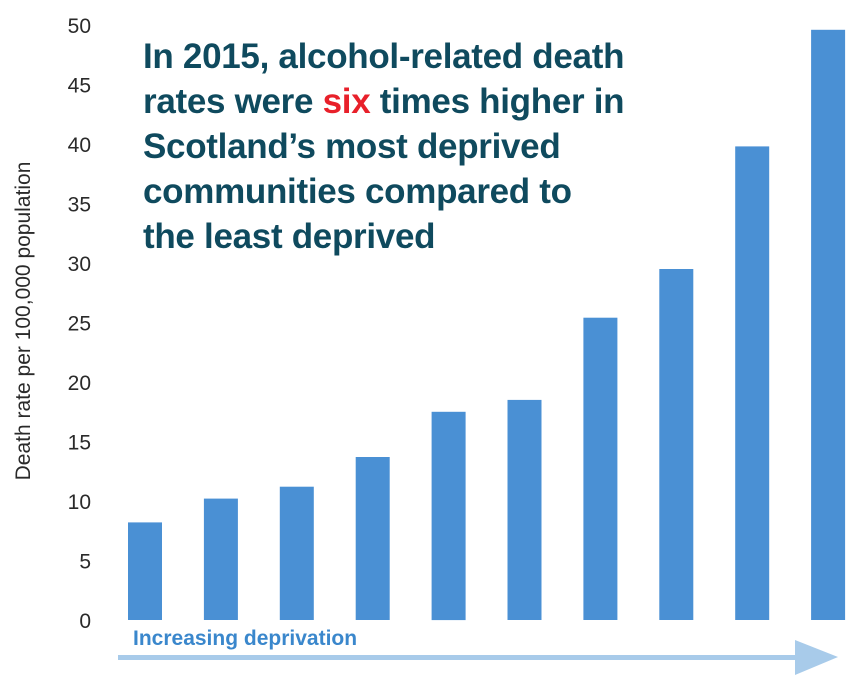 This screenshot has width=867, height=683. What do you see at coordinates (85, 621) in the screenshot?
I see `y-tick-label: 0` at bounding box center [85, 621].